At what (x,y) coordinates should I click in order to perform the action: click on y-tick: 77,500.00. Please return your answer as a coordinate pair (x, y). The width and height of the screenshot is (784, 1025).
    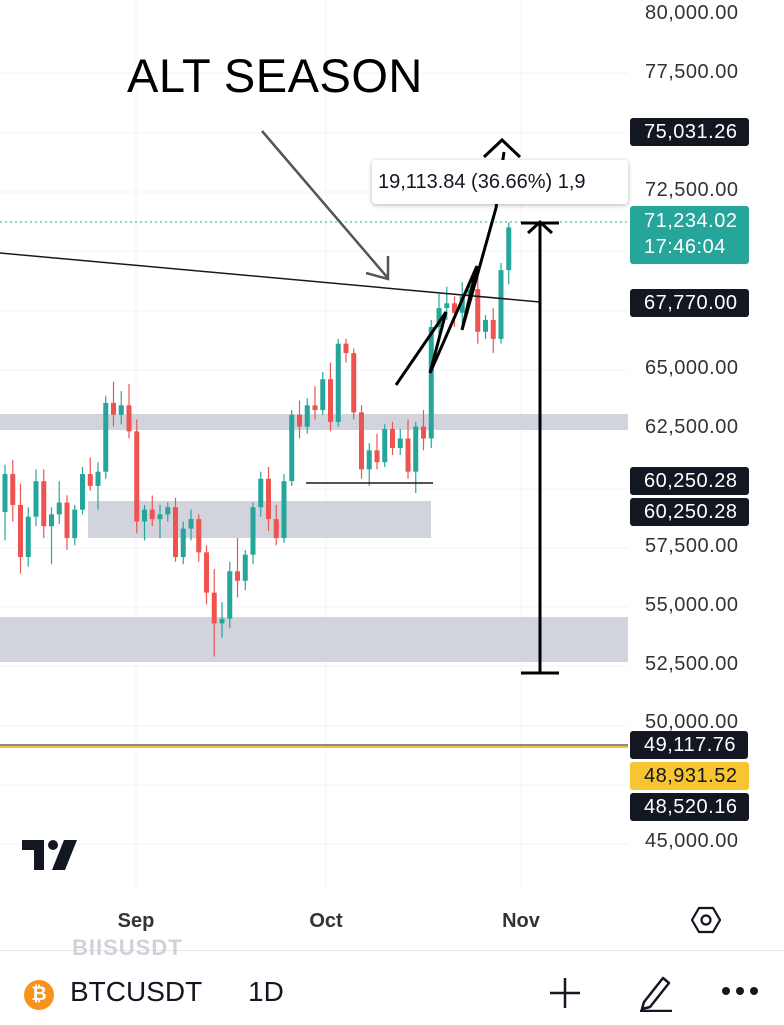
    Looking at the image, I should click on (692, 72).